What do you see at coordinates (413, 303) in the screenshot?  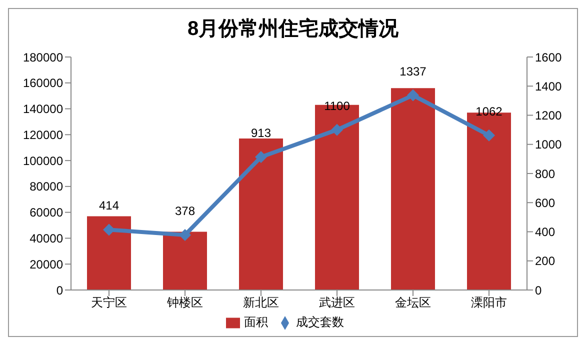 I see `x-tick-label: 金坛区` at bounding box center [413, 303].